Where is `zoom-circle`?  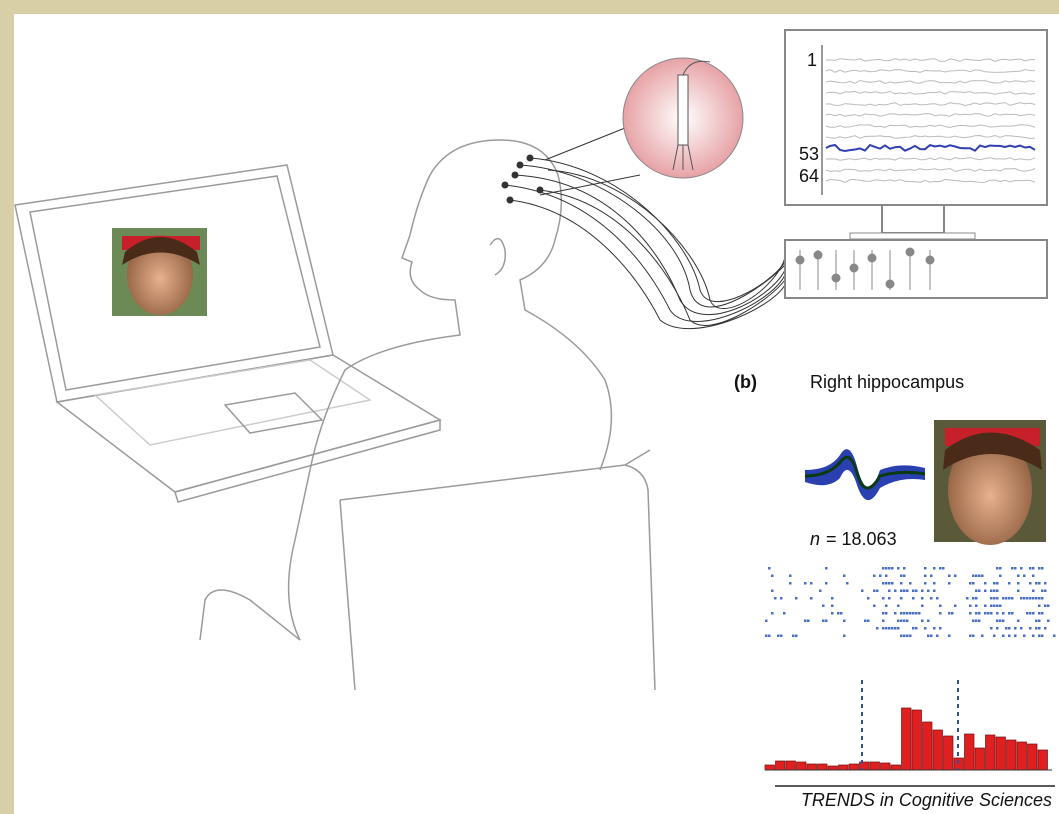 zoom-circle is located at coordinates (683, 118).